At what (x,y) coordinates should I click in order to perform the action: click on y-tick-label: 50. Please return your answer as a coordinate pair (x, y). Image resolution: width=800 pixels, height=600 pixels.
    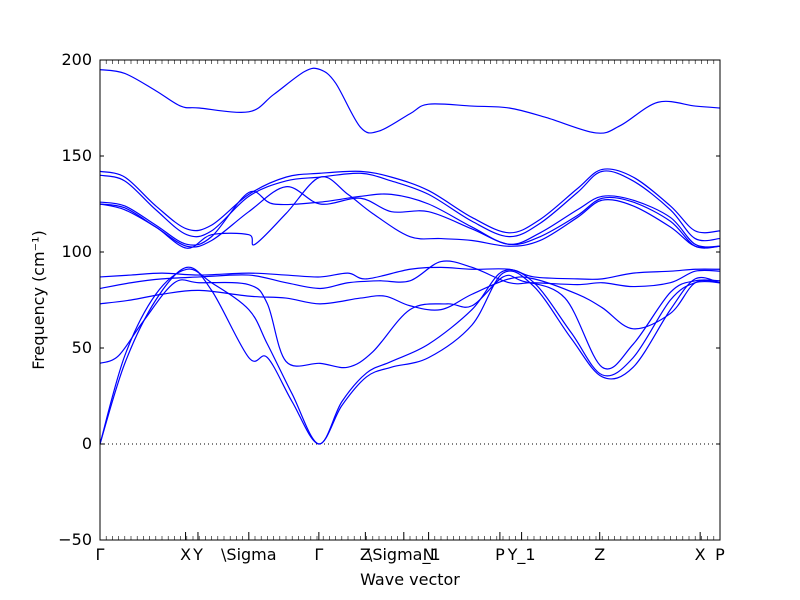
    Looking at the image, I should click on (82, 347).